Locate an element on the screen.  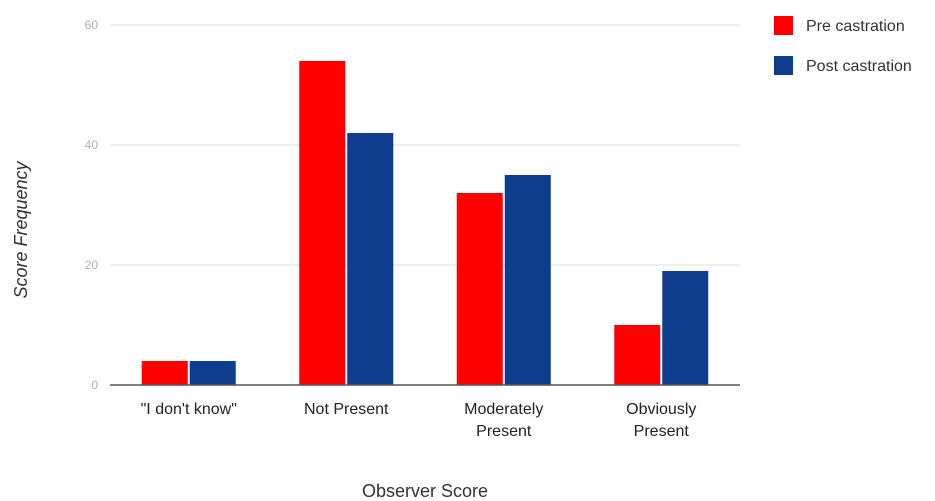
x-tick-label: Moderately Present is located at coordinates (503, 420).